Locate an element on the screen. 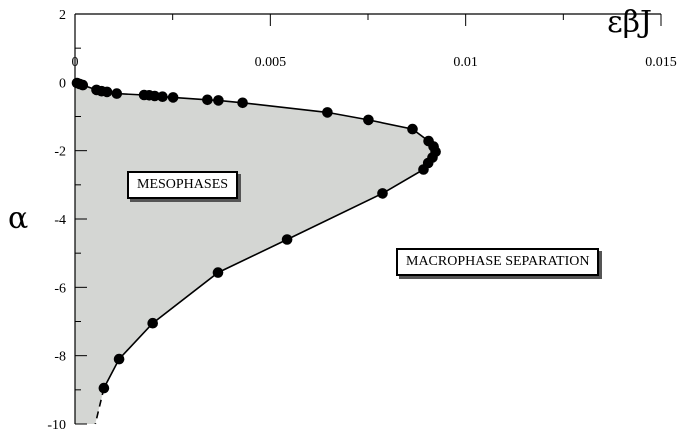  y-tick-label: -6 is located at coordinates (60, 288).